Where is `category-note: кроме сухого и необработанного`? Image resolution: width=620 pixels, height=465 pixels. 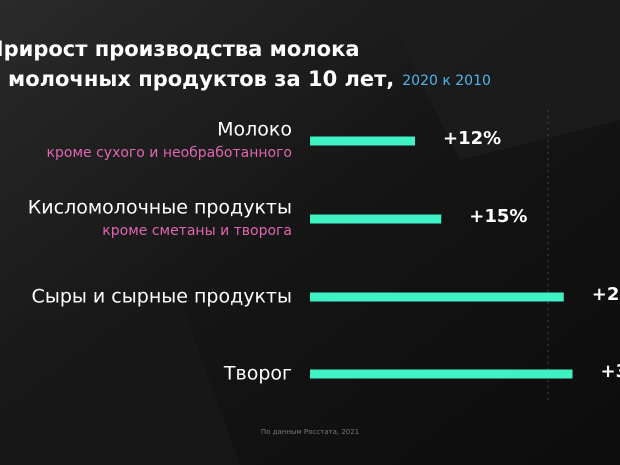
category-note: кроме сухого и необработанного is located at coordinates (169, 153).